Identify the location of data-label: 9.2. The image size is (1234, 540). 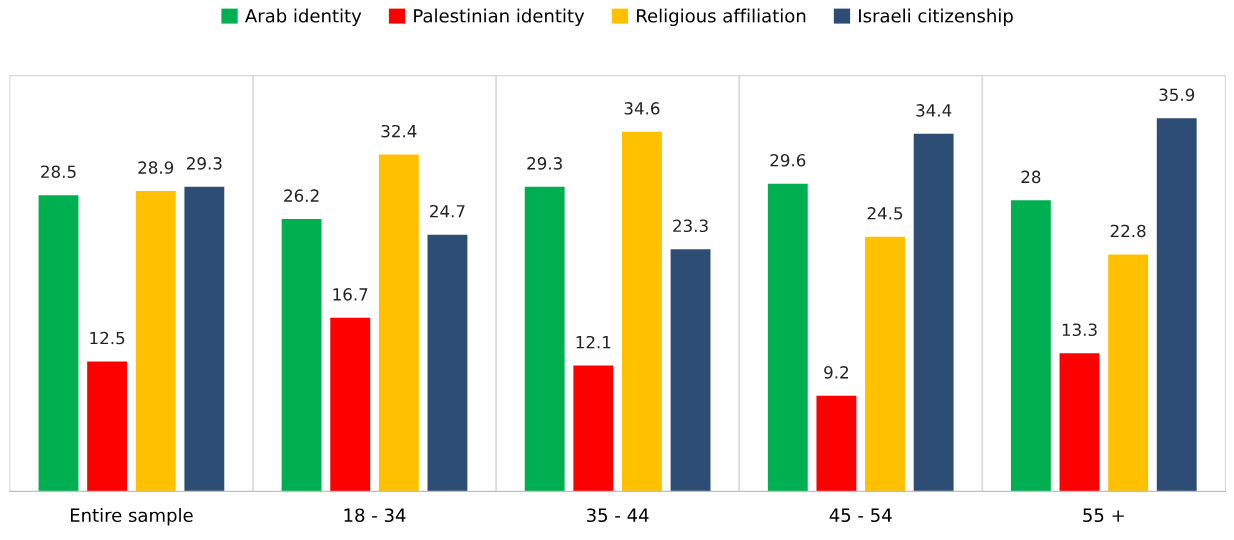
(836, 372).